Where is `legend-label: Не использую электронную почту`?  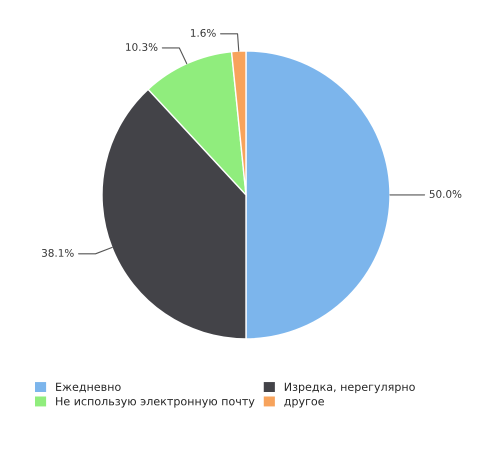
legend-label: Не использую электронную почту is located at coordinates (155, 402).